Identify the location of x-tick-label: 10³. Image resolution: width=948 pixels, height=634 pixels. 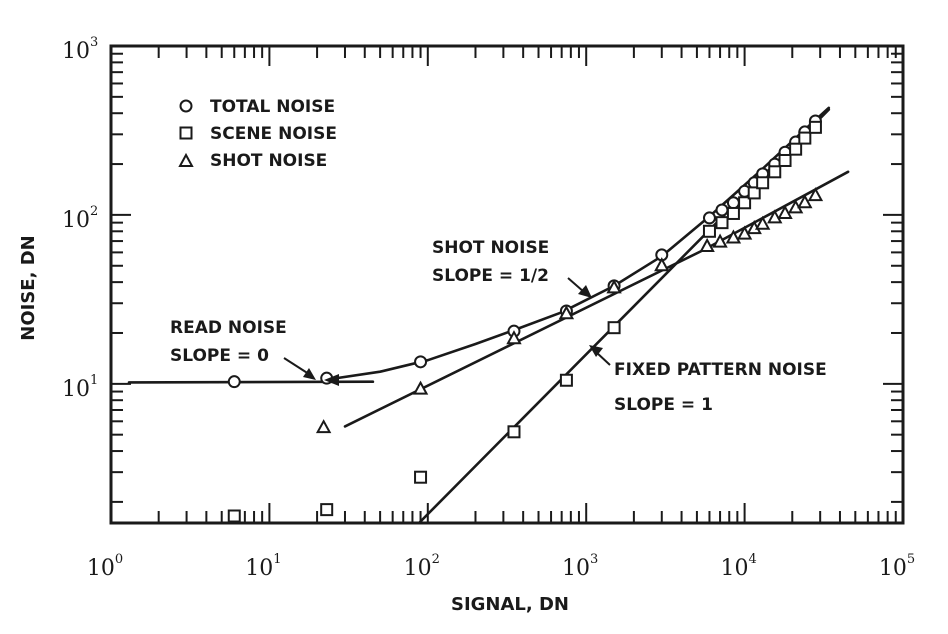
(580, 566).